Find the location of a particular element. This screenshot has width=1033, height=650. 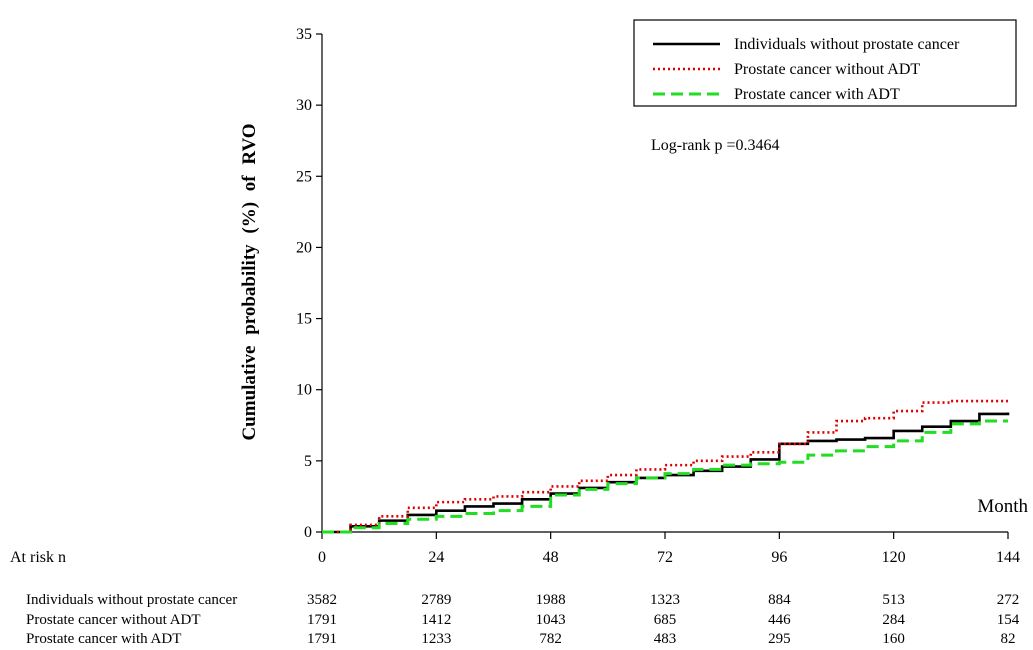

y-tick-label: 10 is located at coordinates (304, 390).